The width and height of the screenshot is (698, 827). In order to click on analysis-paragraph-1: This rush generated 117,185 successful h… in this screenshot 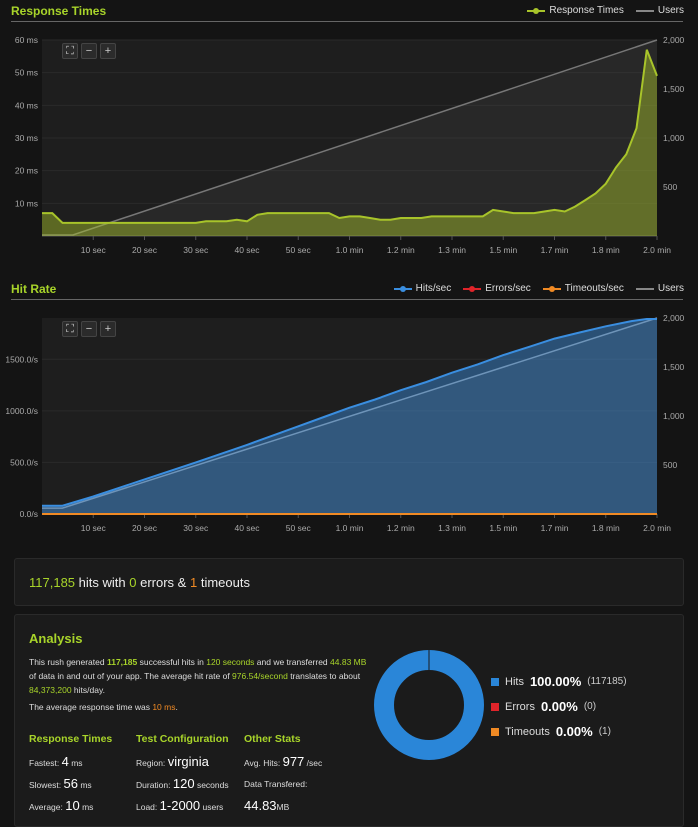, I will do `click(198, 676)`.